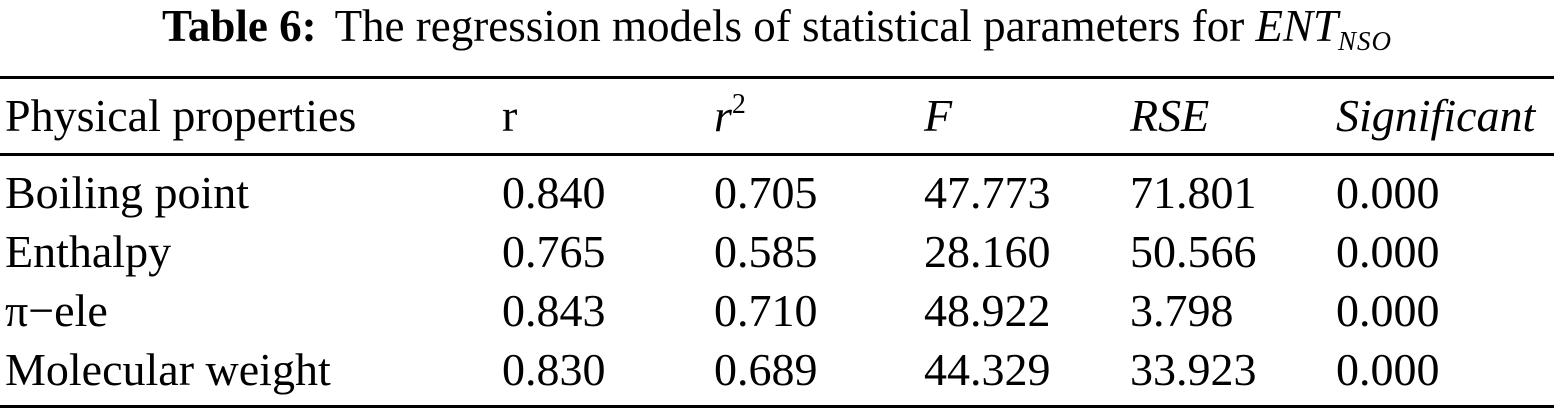 The height and width of the screenshot is (408, 1554). What do you see at coordinates (554, 310) in the screenshot?
I see `cell-r: 0.843` at bounding box center [554, 310].